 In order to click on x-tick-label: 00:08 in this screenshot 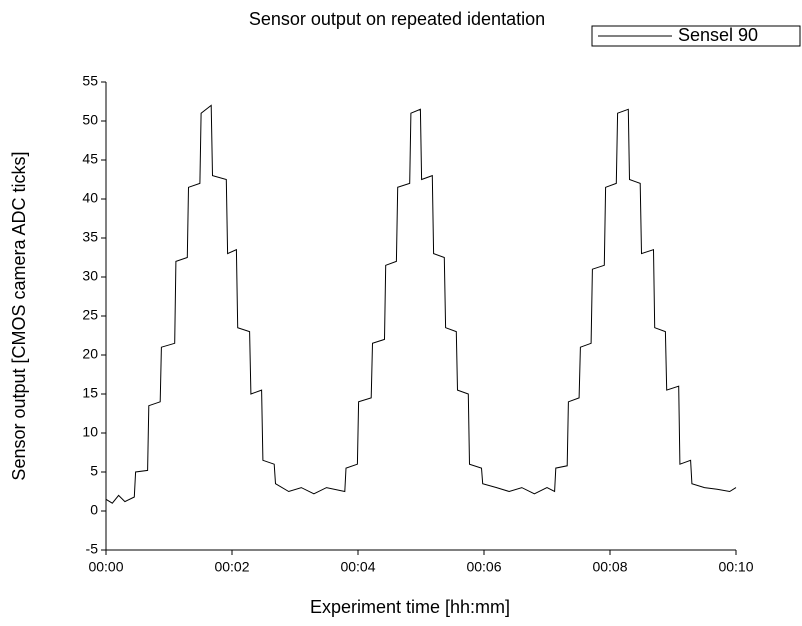, I will do `click(609, 567)`.